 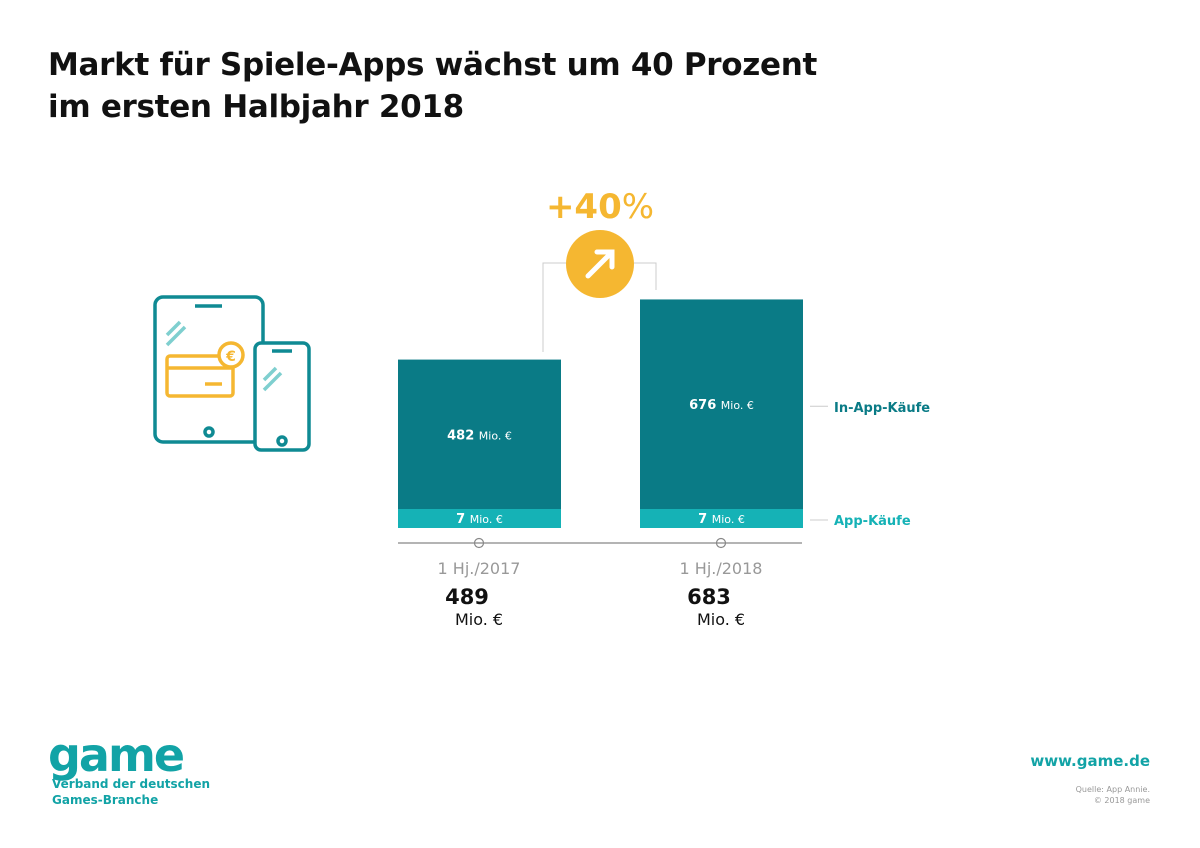 I want to click on growth-connector, so click(x=599, y=307).